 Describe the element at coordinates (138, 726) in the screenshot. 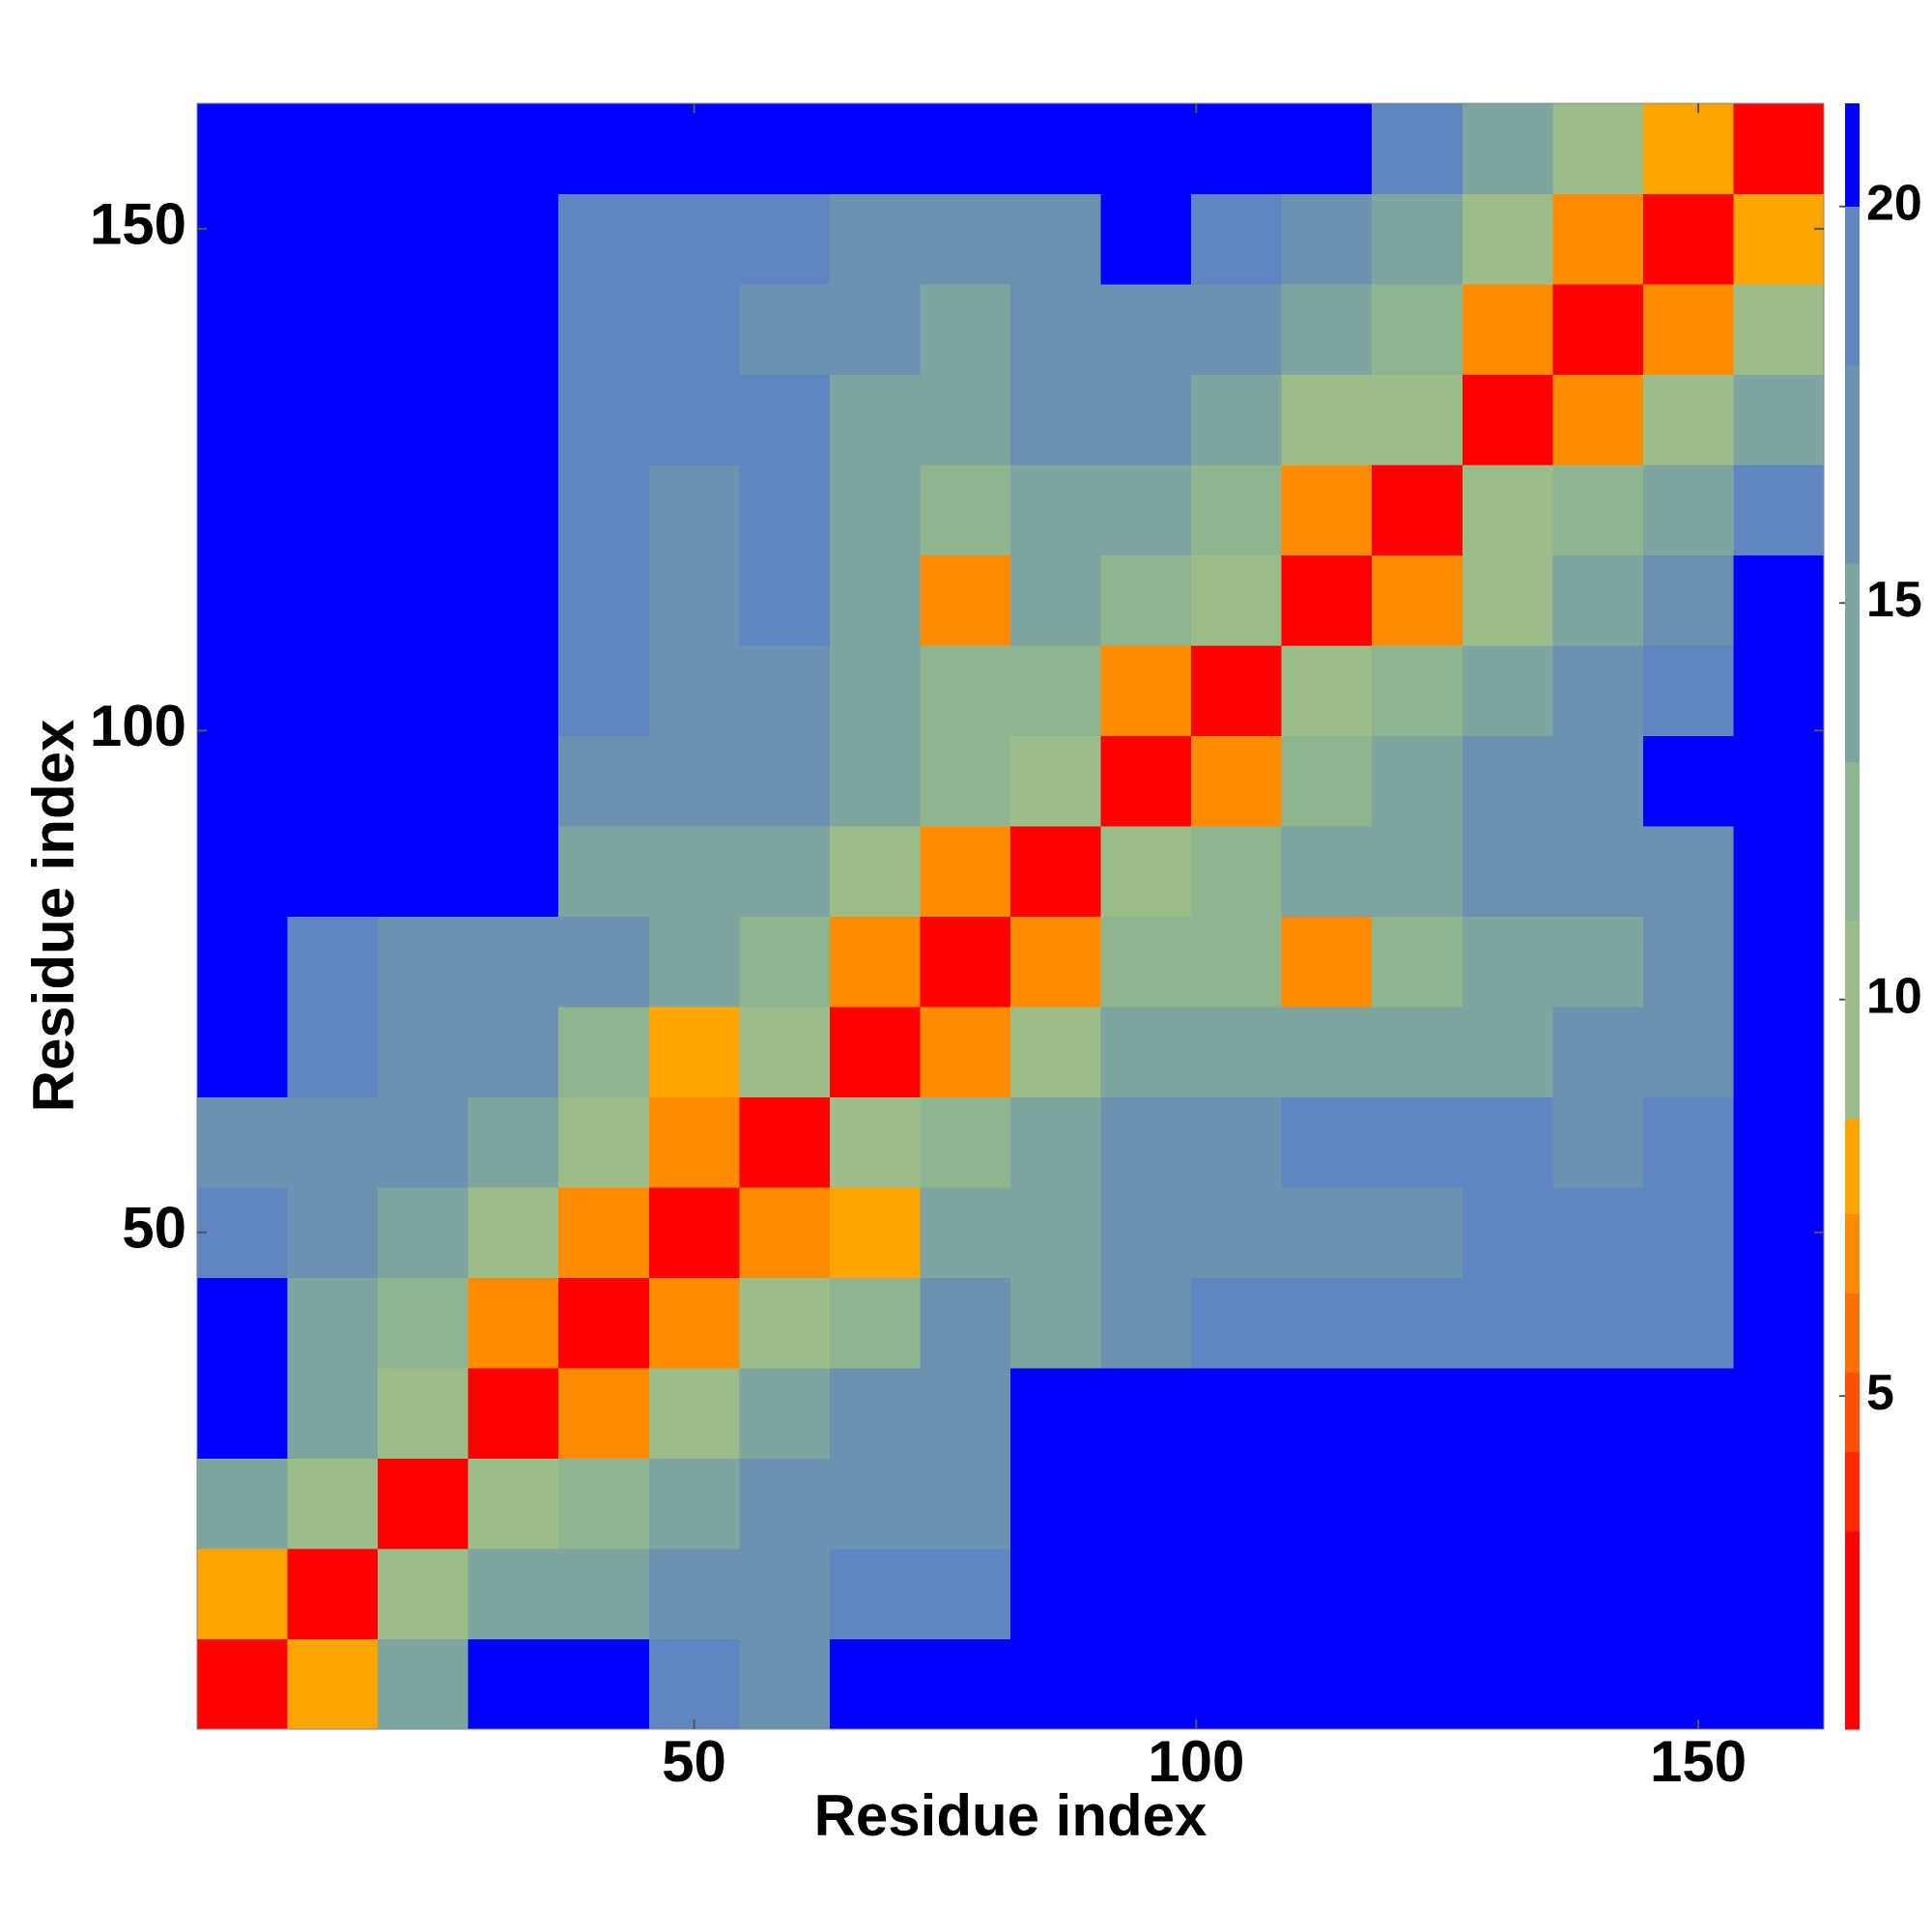

I see `y-tick-label: 100` at that location.